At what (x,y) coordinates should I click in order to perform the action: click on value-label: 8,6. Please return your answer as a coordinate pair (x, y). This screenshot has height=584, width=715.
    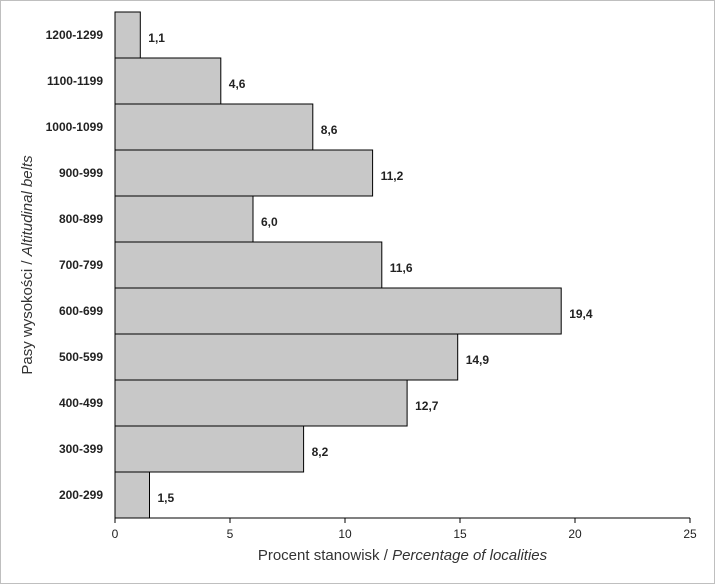
    Looking at the image, I should click on (329, 130).